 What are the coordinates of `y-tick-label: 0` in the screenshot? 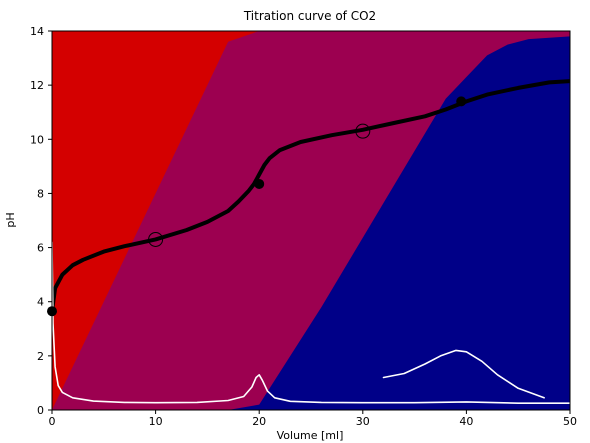 It's located at (40, 410).